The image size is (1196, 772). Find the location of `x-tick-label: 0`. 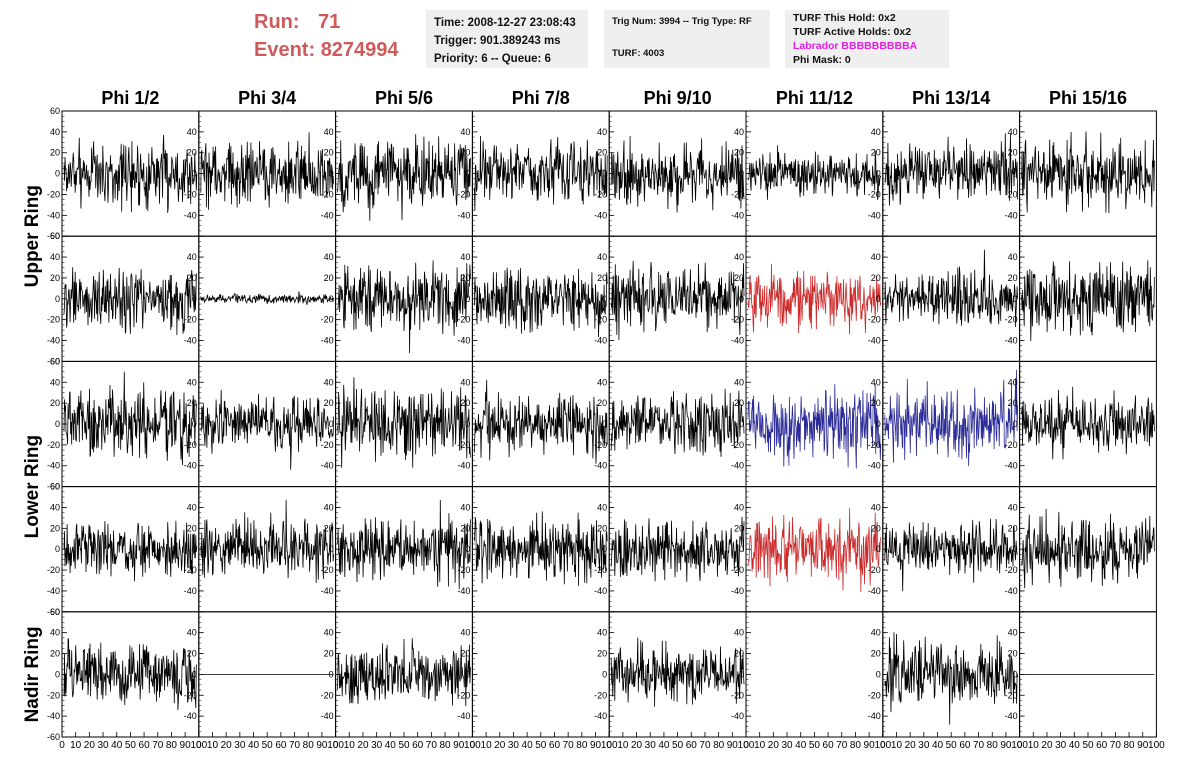

x-tick-label: 0 is located at coordinates (473, 745).